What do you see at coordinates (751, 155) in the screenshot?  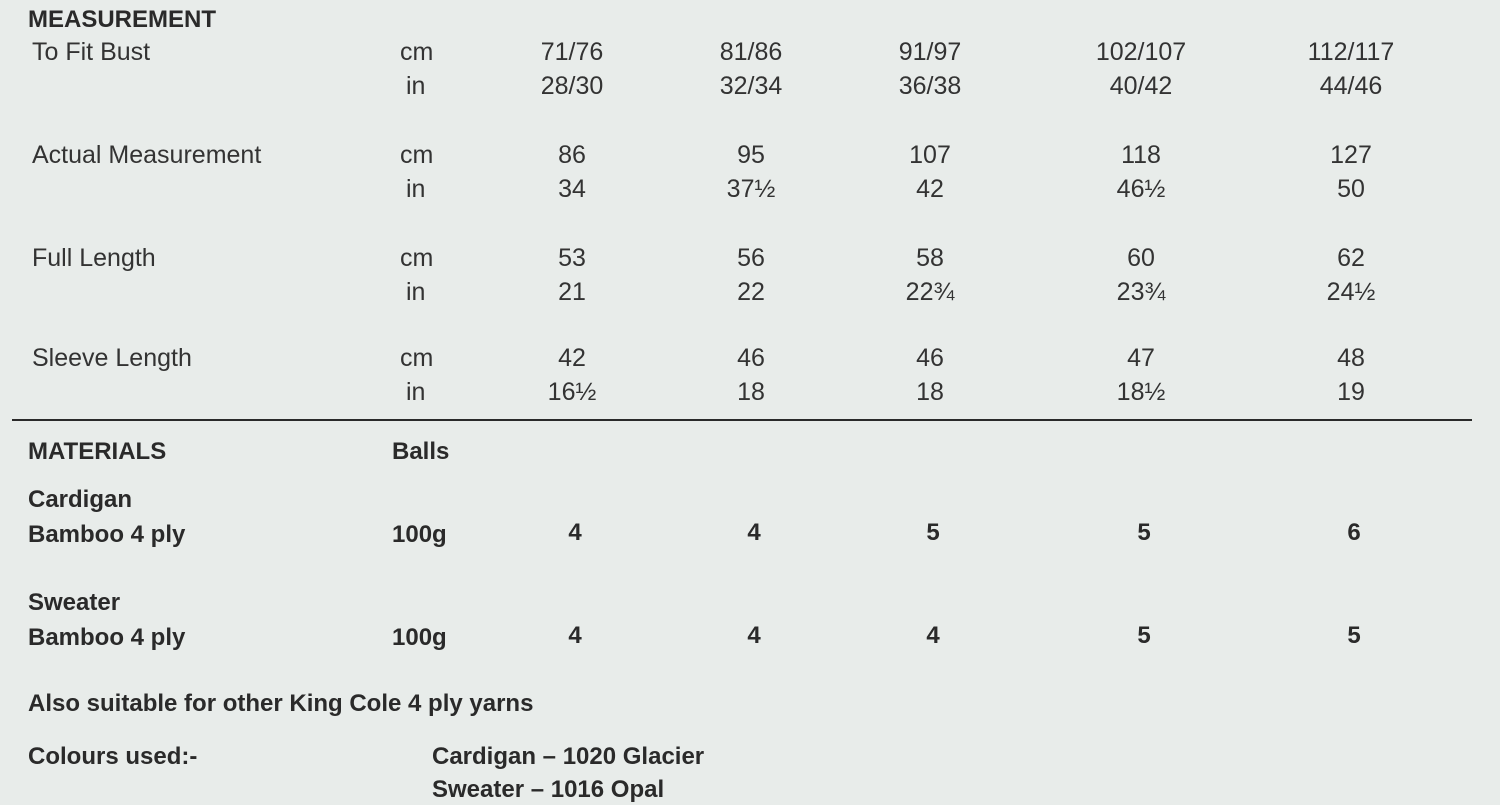 I see `value-cm: 95` at bounding box center [751, 155].